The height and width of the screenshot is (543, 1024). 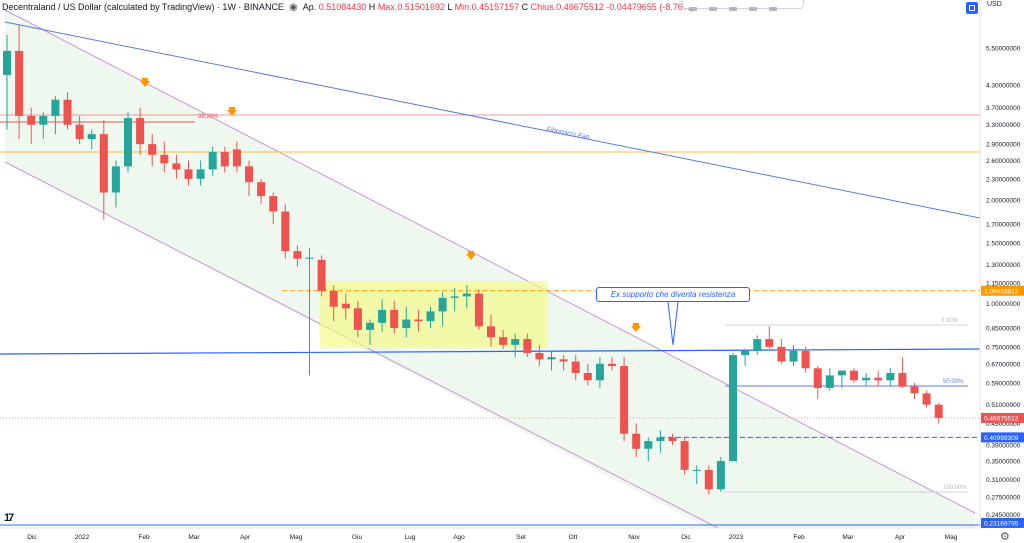 What do you see at coordinates (1003, 480) in the screenshot?
I see `y-tick-label: 0.31000000` at bounding box center [1003, 480].